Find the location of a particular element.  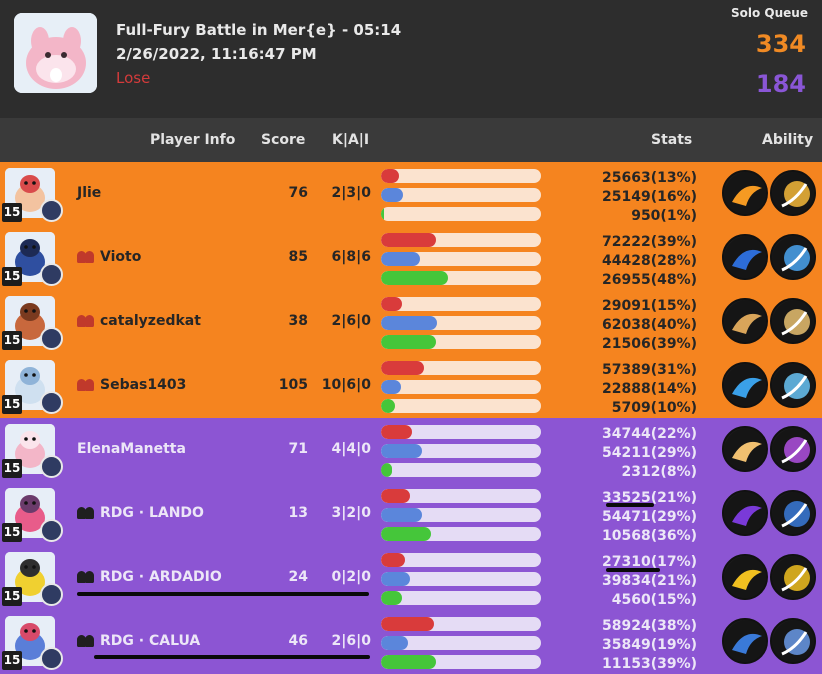

damage-taken: 44428(28%) is located at coordinates (649, 261).